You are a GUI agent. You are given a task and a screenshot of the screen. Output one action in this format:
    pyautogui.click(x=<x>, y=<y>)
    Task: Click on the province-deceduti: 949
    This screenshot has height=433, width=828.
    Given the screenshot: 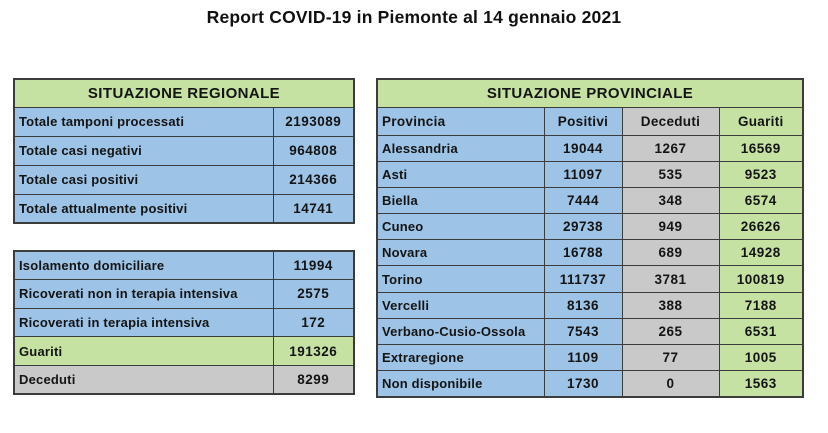 What is the action you would take?
    pyautogui.click(x=670, y=227)
    